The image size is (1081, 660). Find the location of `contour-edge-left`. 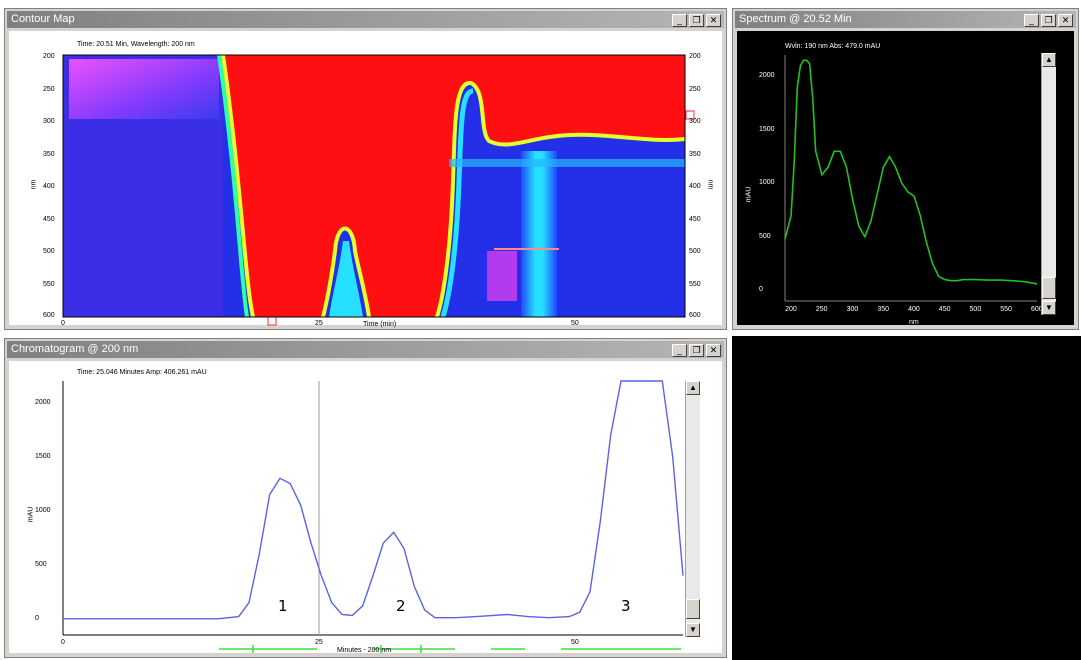

contour-edge-left is located at coordinates (238, 186).